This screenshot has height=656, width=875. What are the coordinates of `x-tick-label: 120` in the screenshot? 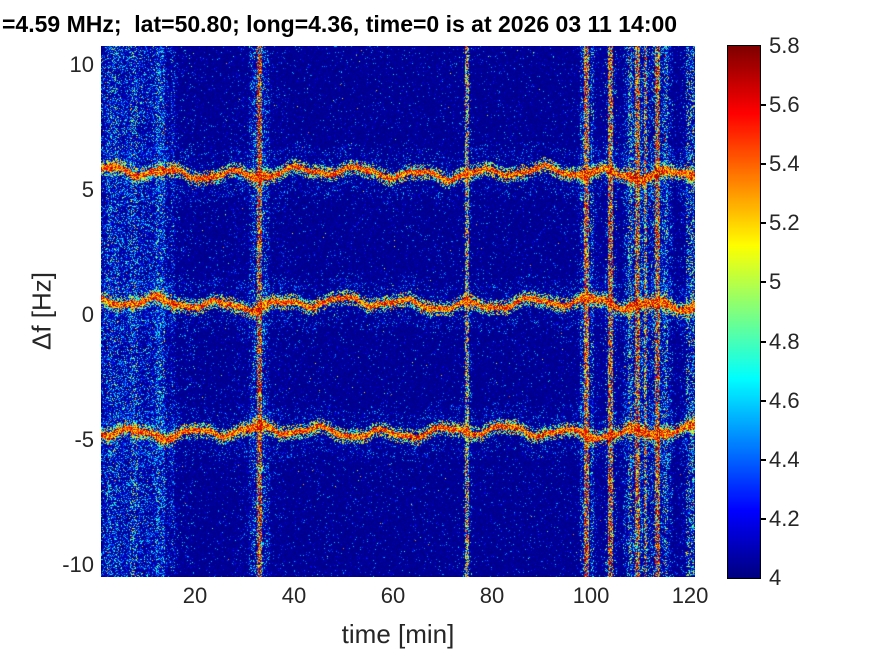 It's located at (690, 595).